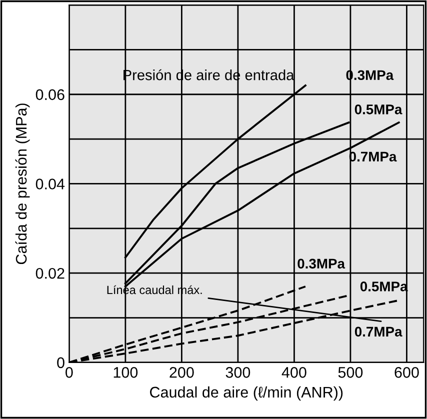 The image size is (427, 419). Describe the element at coordinates (50, 184) in the screenshot. I see `y-tick-label: 0.04` at that location.